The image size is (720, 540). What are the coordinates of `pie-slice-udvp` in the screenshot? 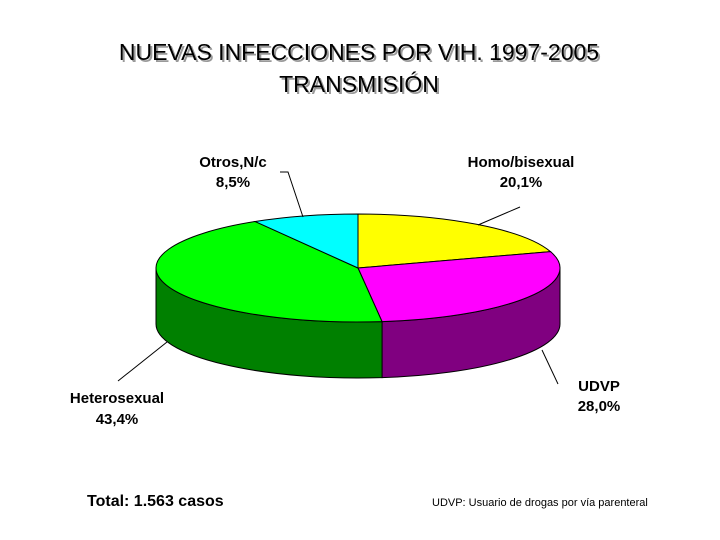 It's located at (459, 287).